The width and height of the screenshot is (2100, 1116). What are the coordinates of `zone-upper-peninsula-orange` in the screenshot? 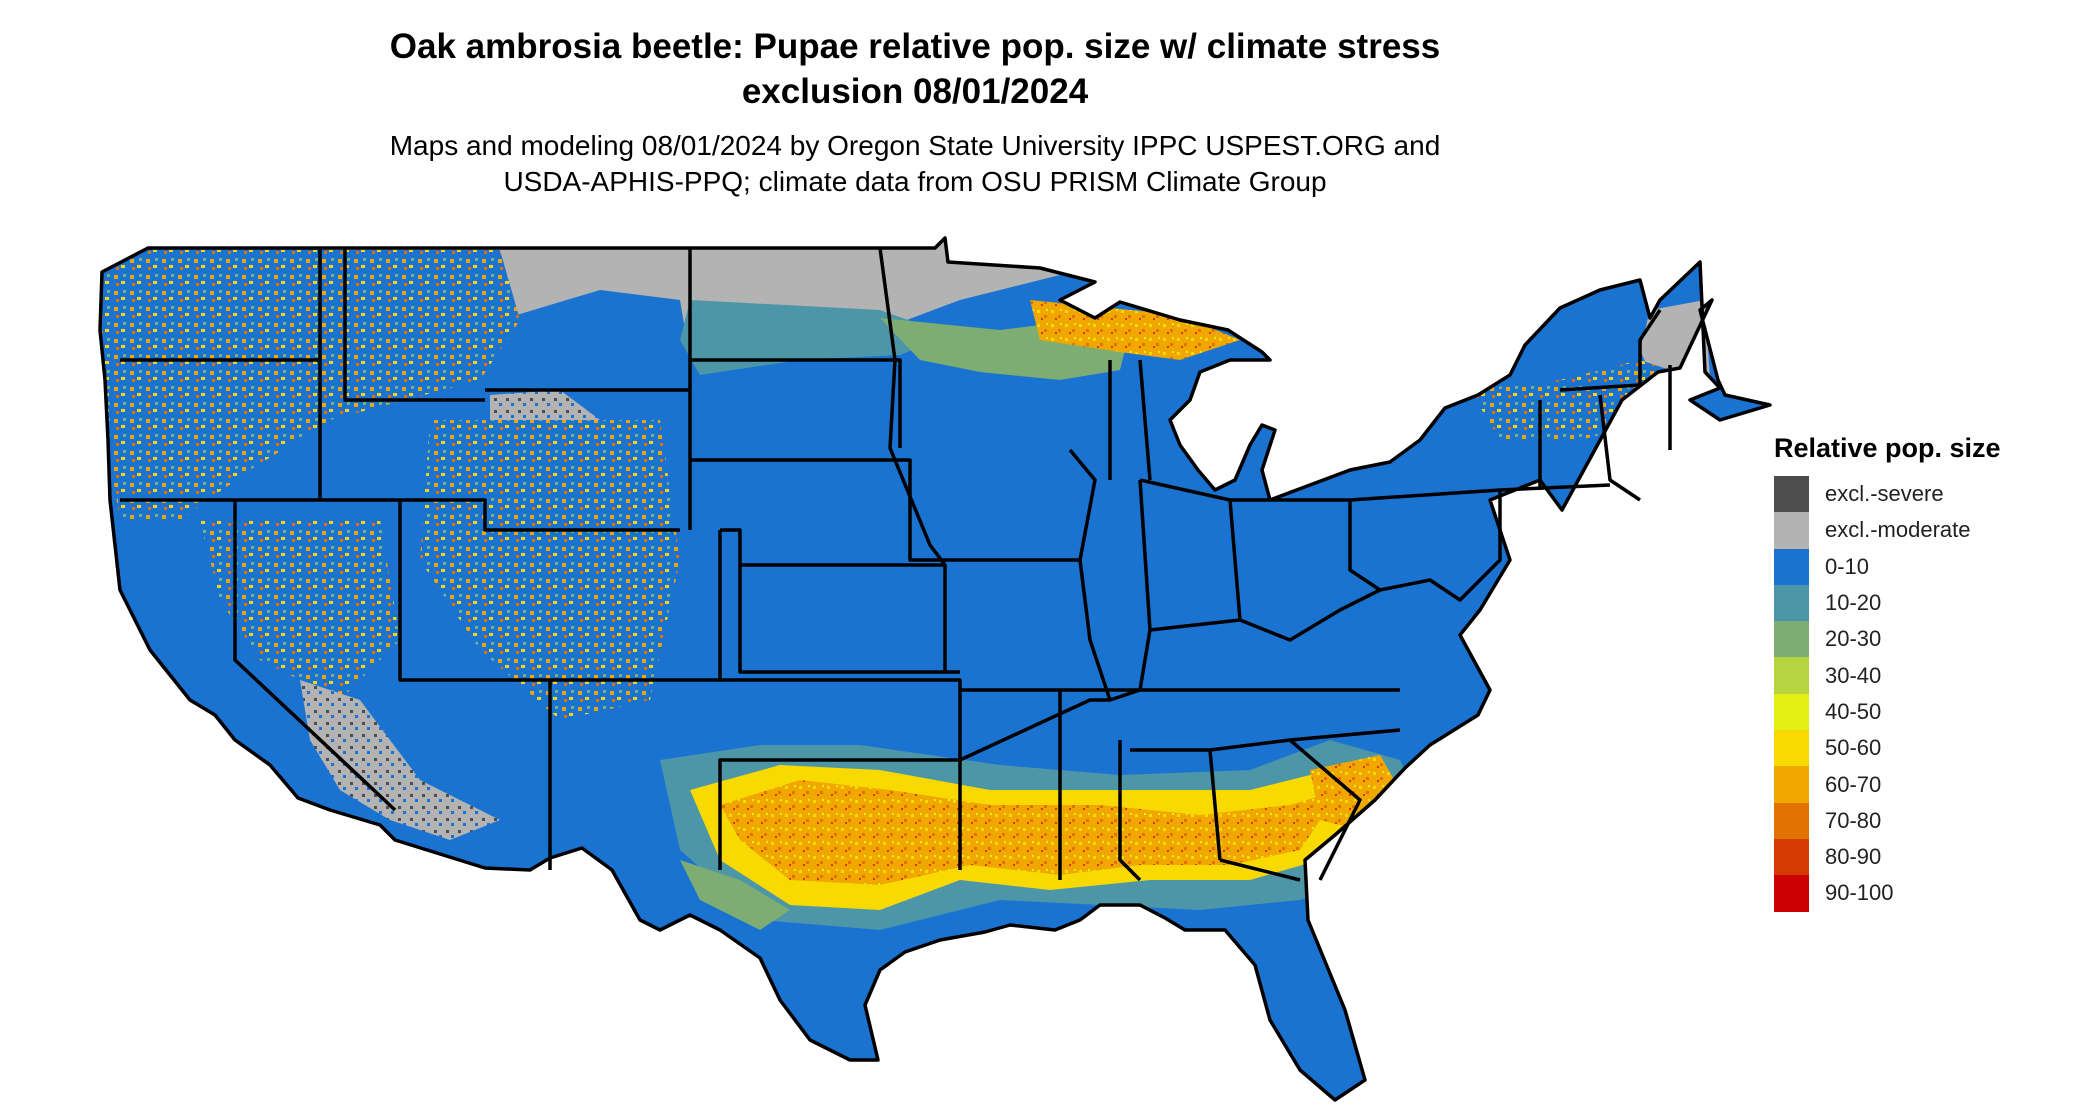 It's located at (1135, 330).